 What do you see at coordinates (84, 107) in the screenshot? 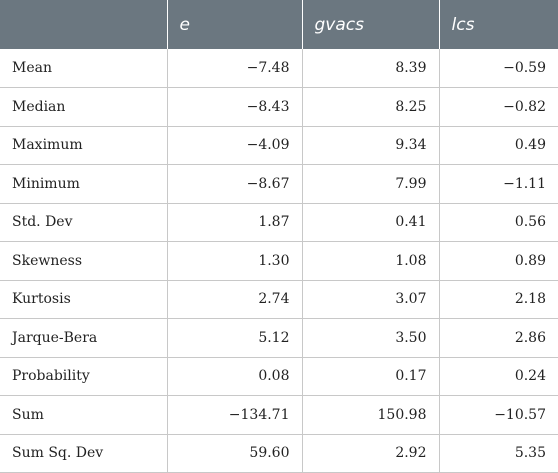
I see `row-label: Median` at bounding box center [84, 107].